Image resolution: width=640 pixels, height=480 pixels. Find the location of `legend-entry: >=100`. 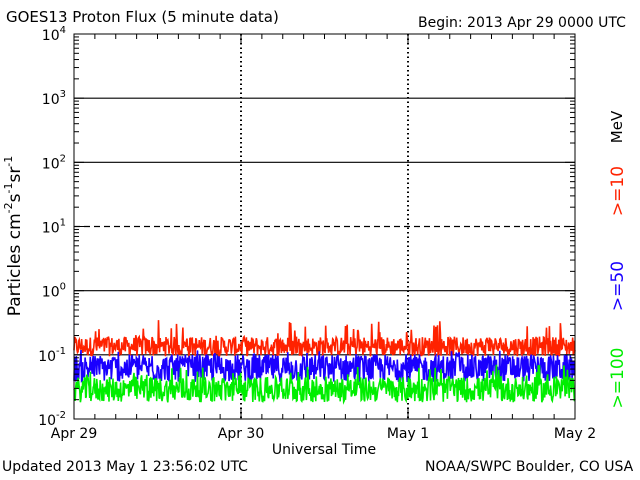

legend-entry: >=100 is located at coordinates (618, 378).